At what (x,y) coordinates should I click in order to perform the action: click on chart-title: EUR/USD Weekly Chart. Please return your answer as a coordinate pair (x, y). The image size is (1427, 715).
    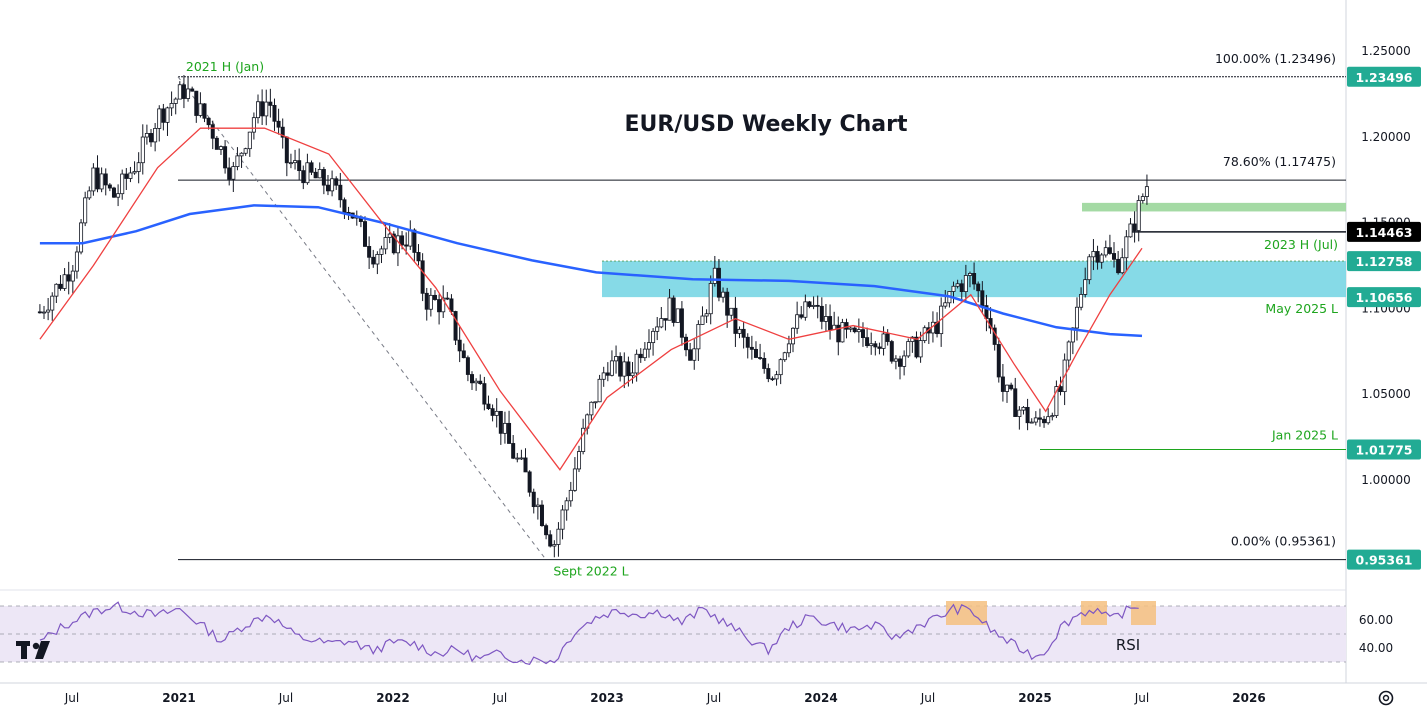
    Looking at the image, I should click on (765, 124).